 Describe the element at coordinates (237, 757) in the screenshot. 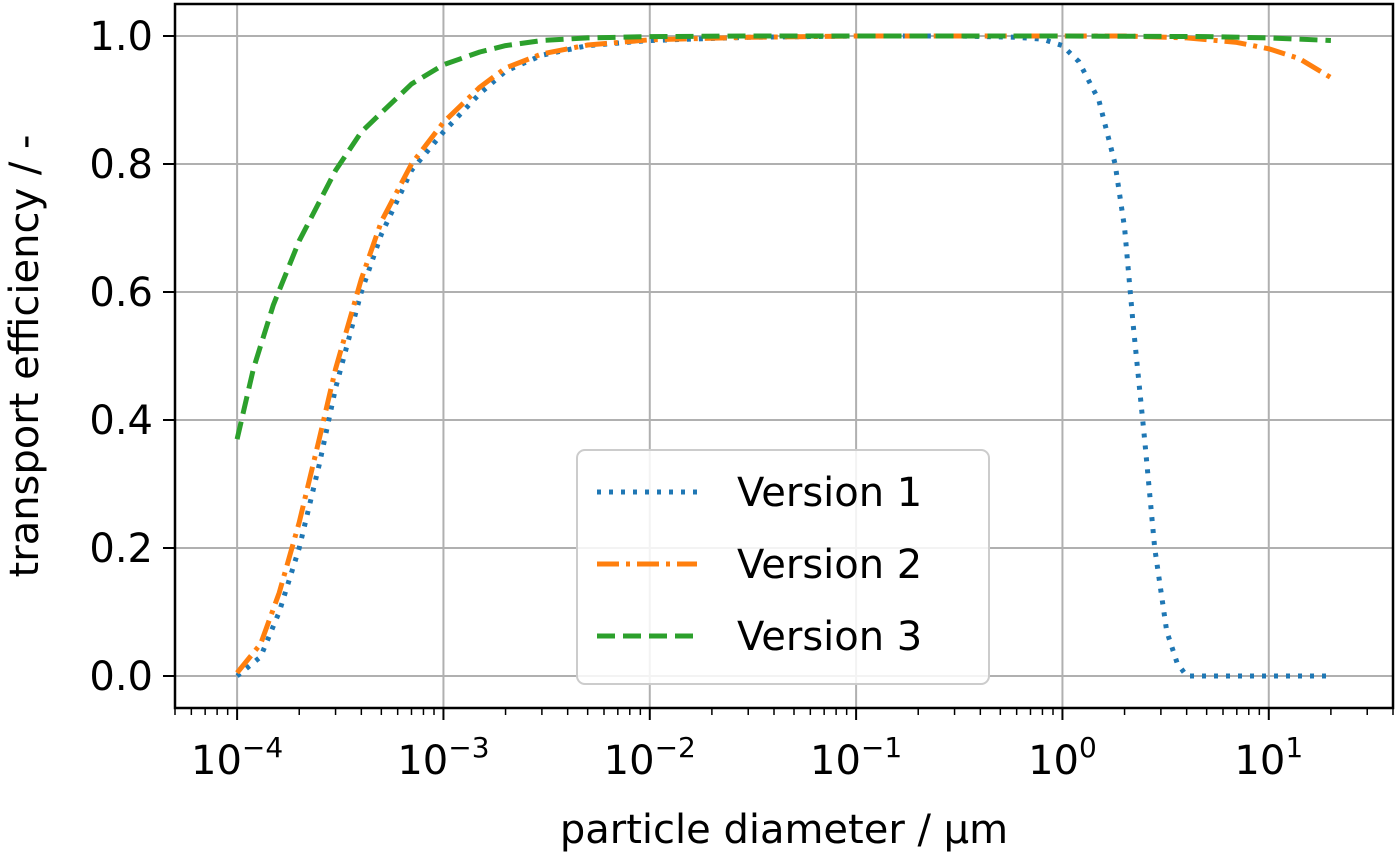

I see `x-tick-label: 10⁻⁴` at that location.